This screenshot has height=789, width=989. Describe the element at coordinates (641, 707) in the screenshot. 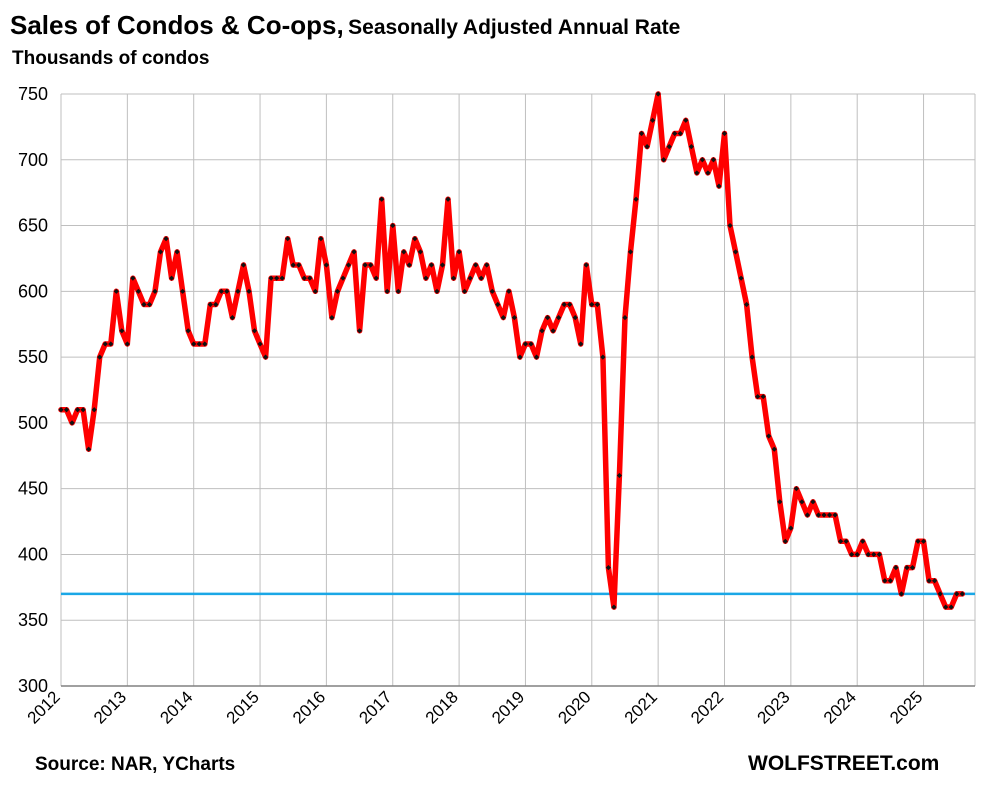

I see `x-tick-label: 2021` at that location.